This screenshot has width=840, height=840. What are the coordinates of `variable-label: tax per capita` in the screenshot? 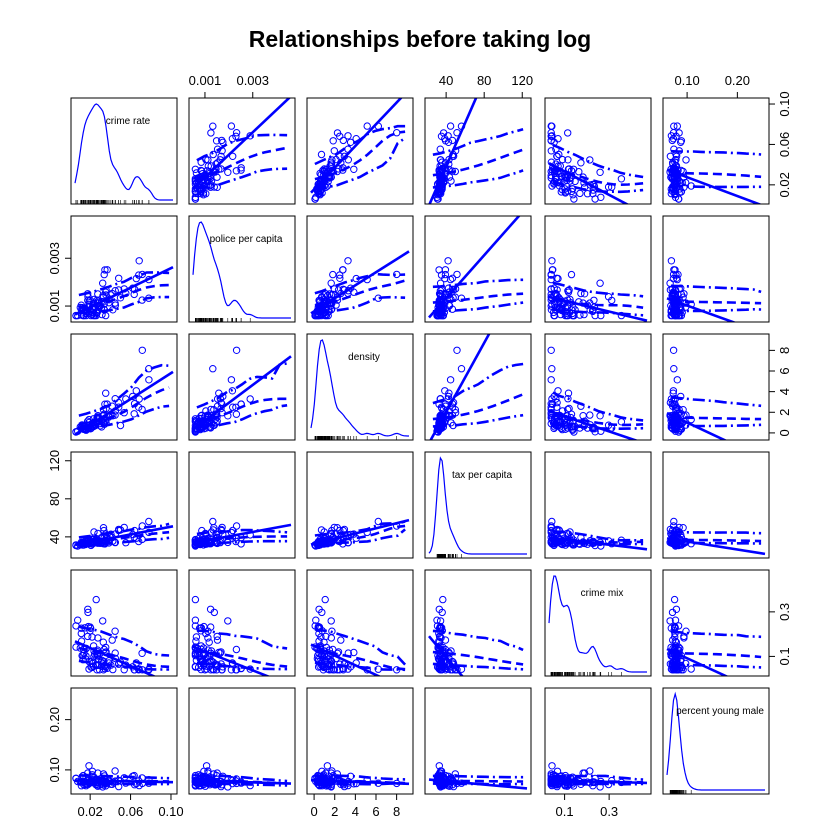 It's located at (482, 475).